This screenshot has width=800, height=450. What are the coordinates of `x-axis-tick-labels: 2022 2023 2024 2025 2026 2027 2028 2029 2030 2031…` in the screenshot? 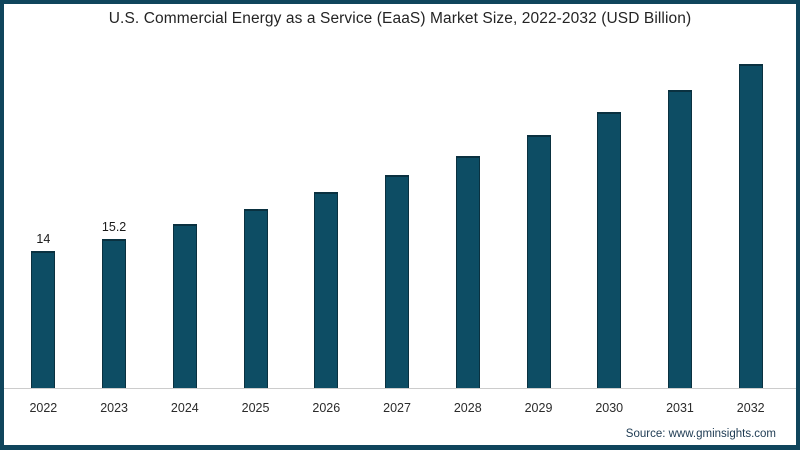 It's located at (397, 408).